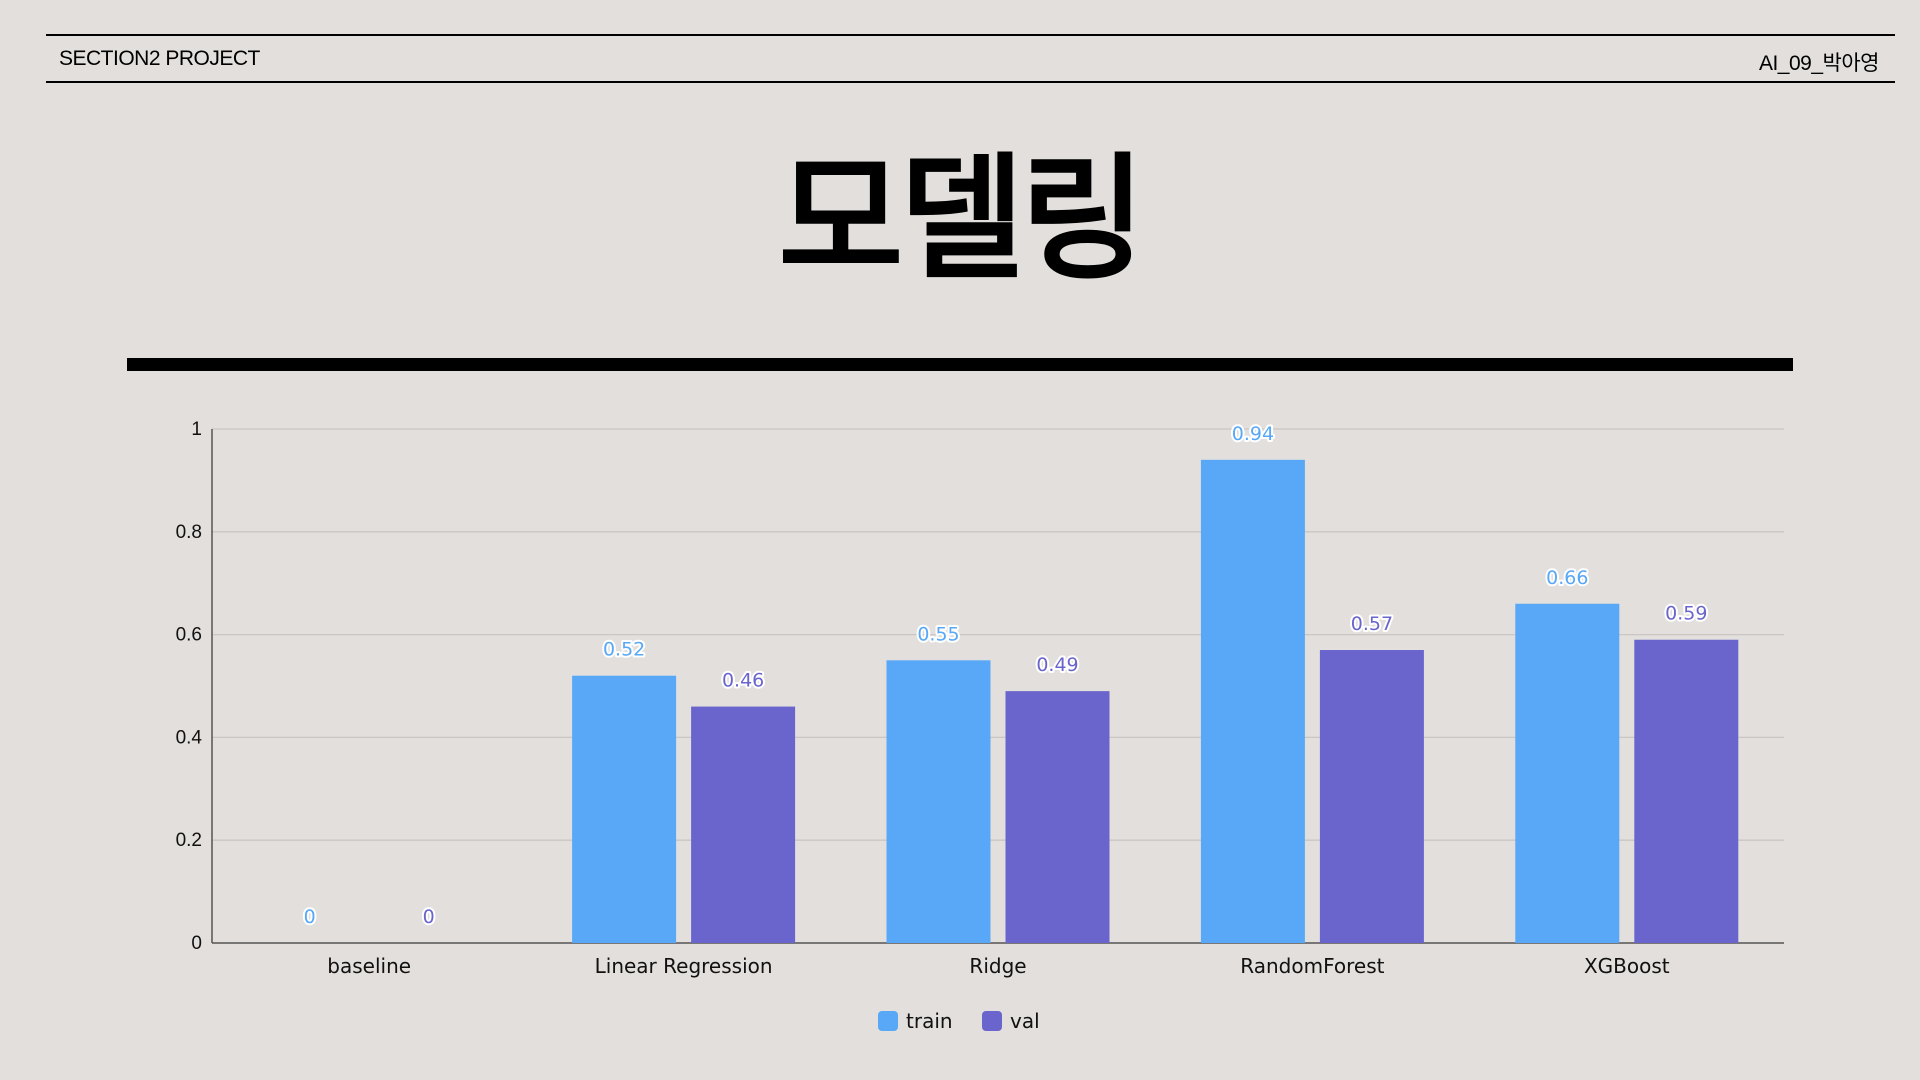 This screenshot has height=1080, width=1920. Describe the element at coordinates (196, 429) in the screenshot. I see `y-tick-label: 1` at that location.